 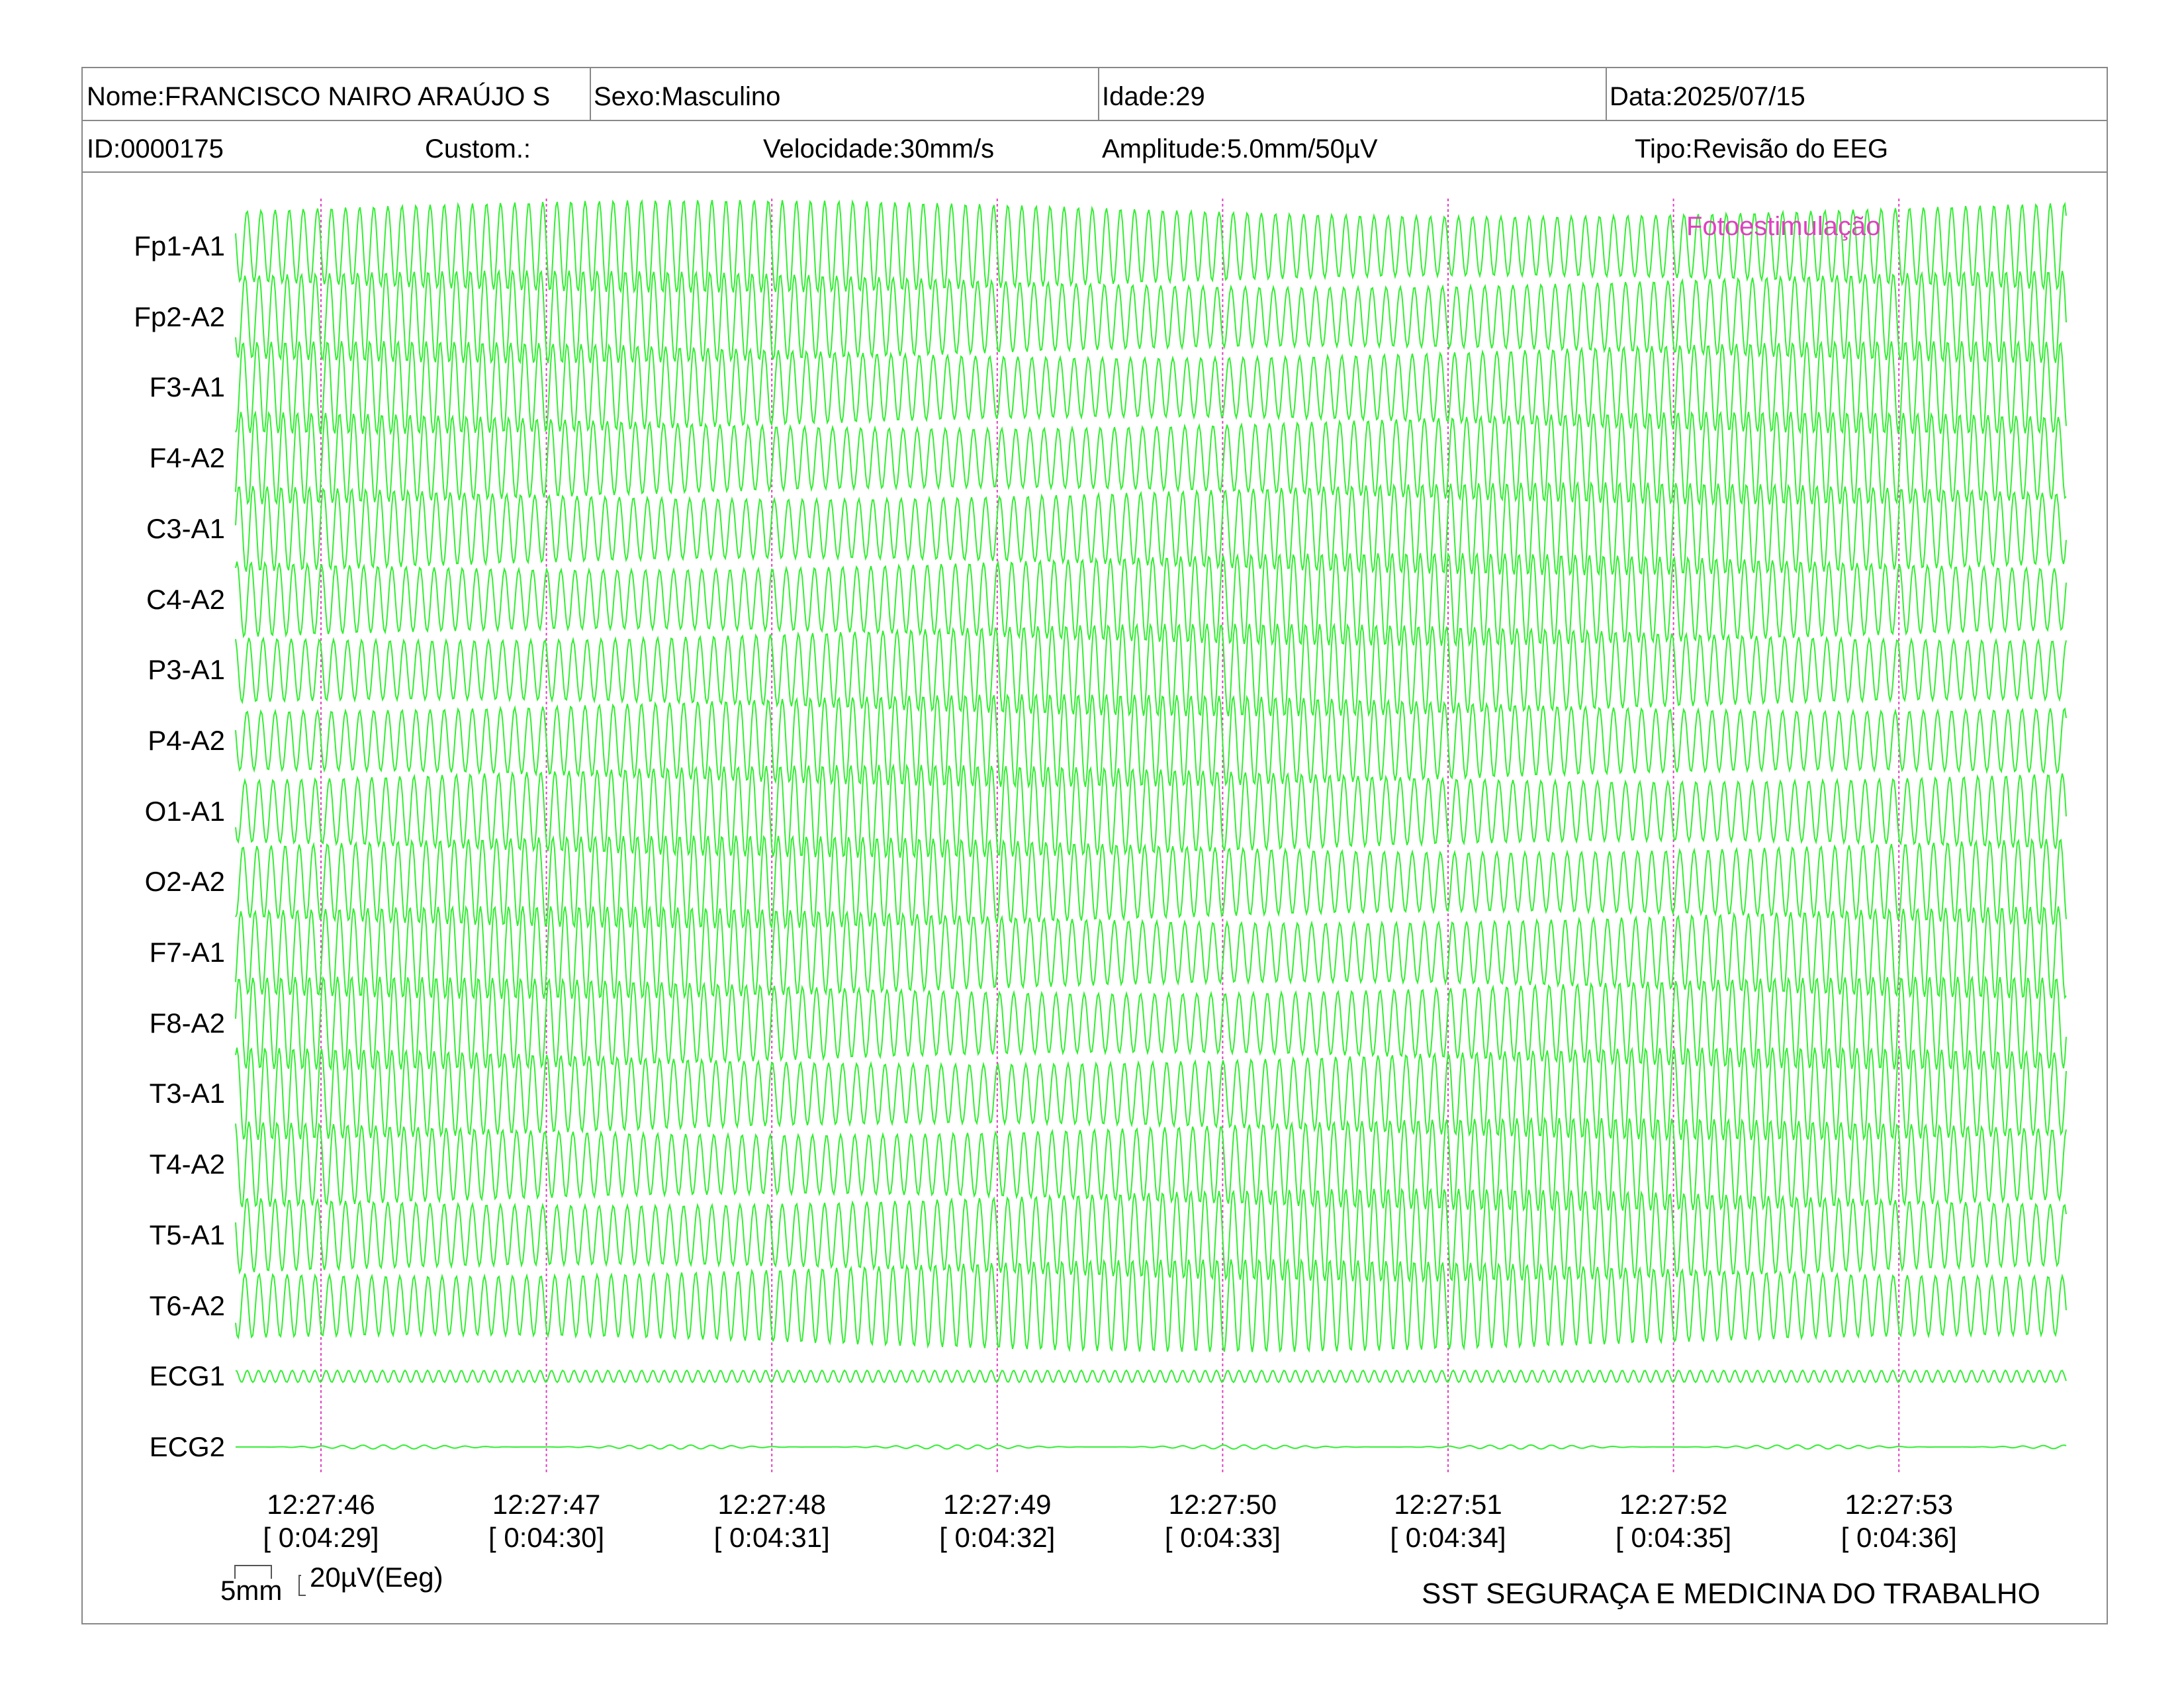 I want to click on time-tick-label: 12:27:50, so click(x=1222, y=1504).